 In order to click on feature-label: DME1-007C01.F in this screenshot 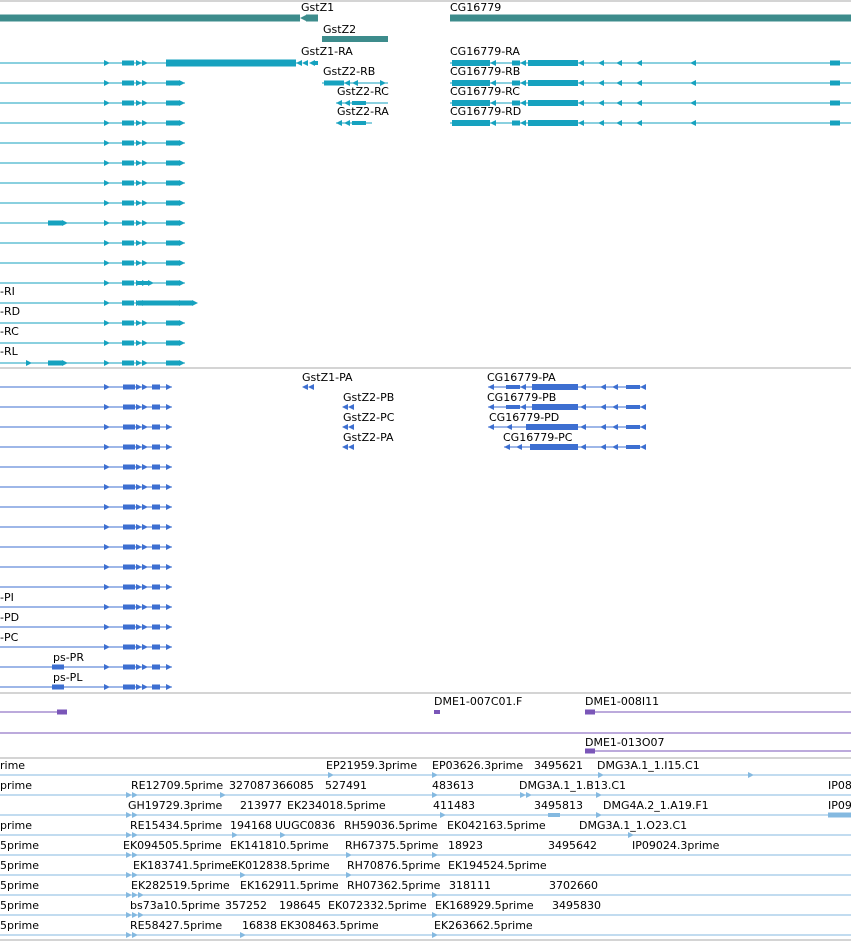, I will do `click(478, 701)`.